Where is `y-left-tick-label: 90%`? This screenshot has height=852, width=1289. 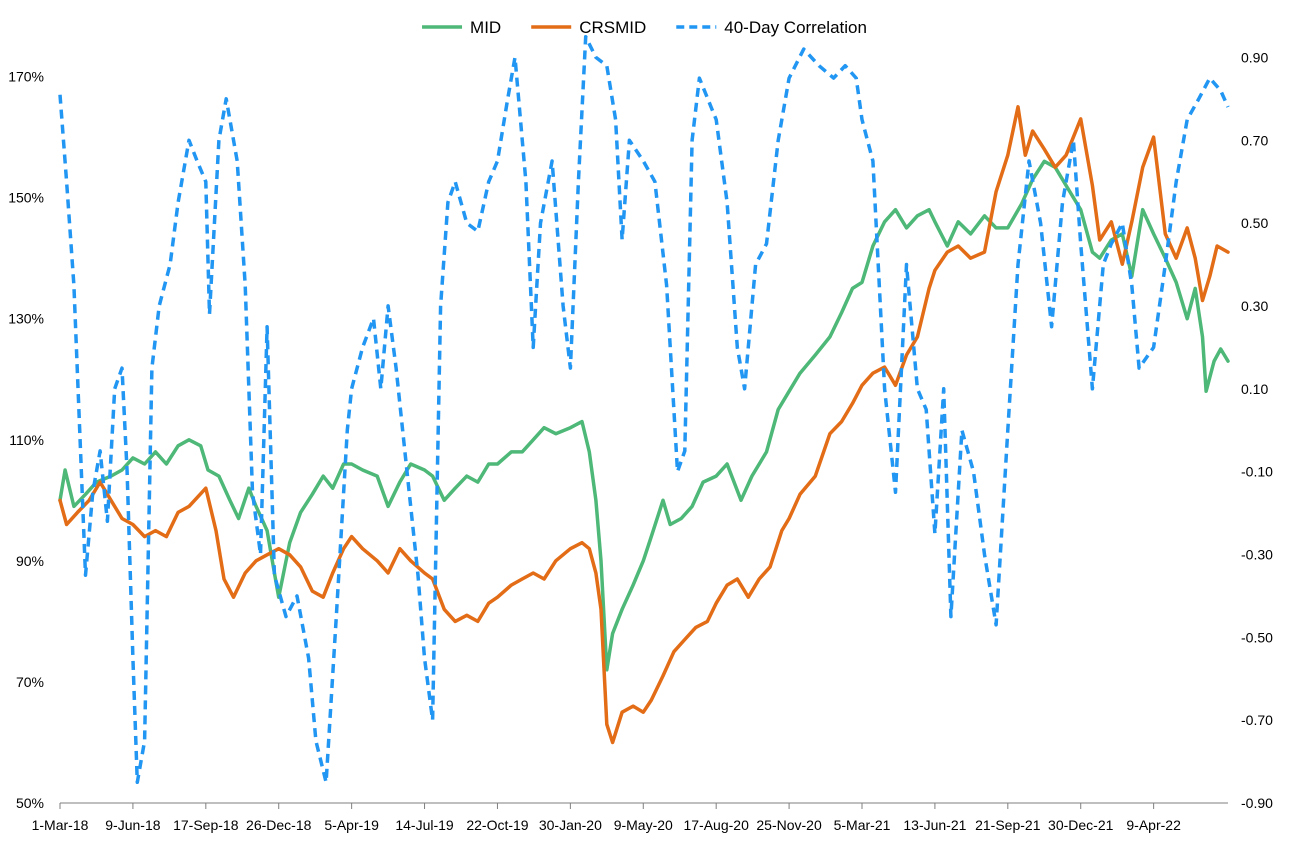 y-left-tick-label: 90% is located at coordinates (30, 561).